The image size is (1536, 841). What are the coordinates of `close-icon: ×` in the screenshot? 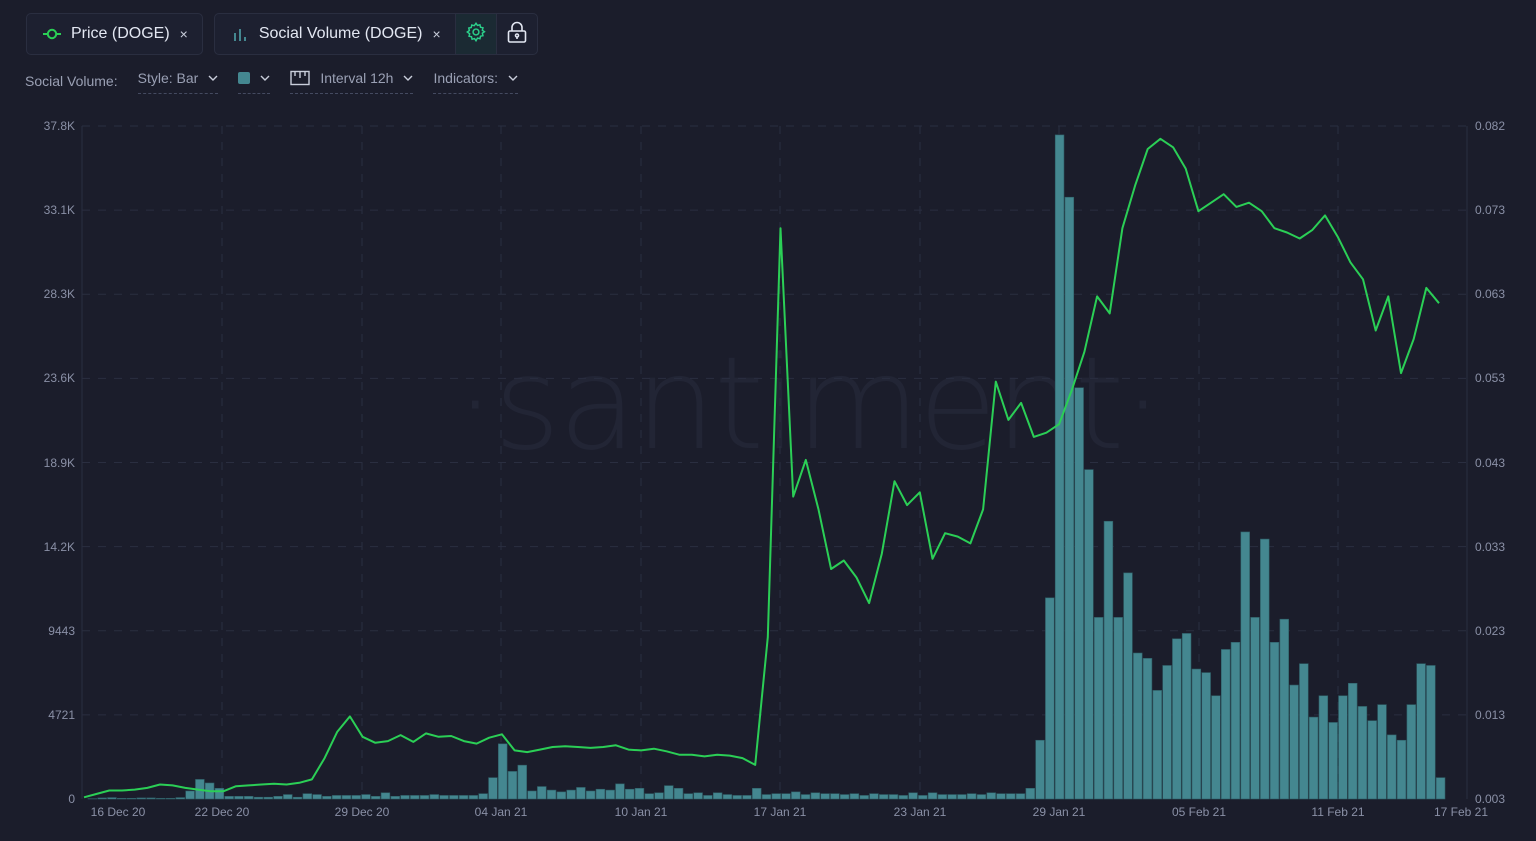 It's located at (183, 34).